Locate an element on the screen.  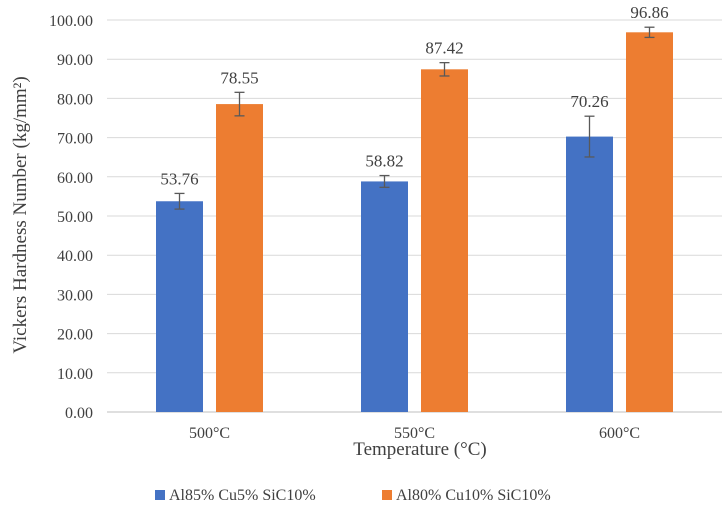
y-tick-label: 20.00 is located at coordinates (75, 335).